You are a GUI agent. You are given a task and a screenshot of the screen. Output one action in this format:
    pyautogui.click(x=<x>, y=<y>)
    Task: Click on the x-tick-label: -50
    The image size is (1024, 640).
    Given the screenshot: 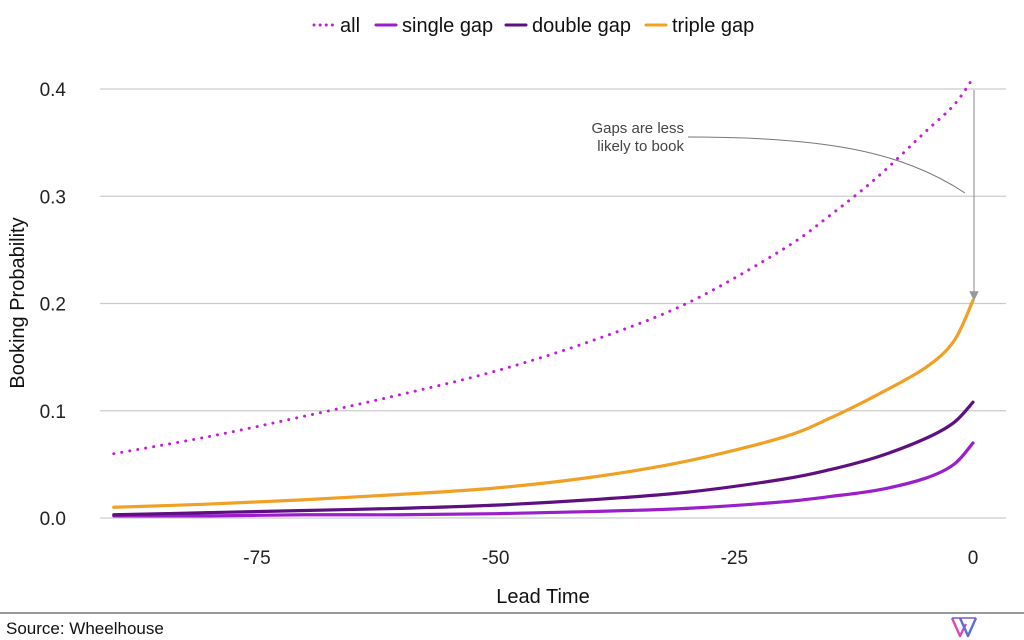 What is the action you would take?
    pyautogui.click(x=495, y=558)
    